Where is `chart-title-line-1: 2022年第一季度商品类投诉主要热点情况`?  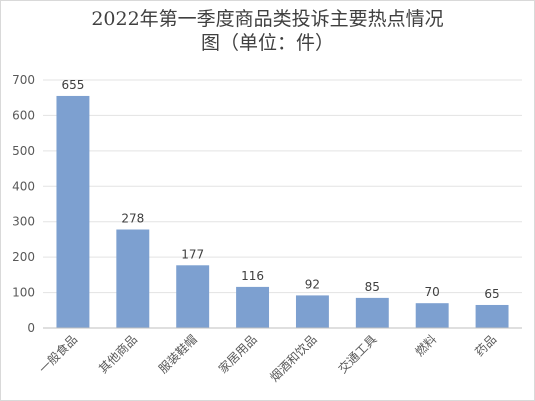 chart-title-line-1: 2022年第一季度商品类投诉主要热点情况 is located at coordinates (267, 19).